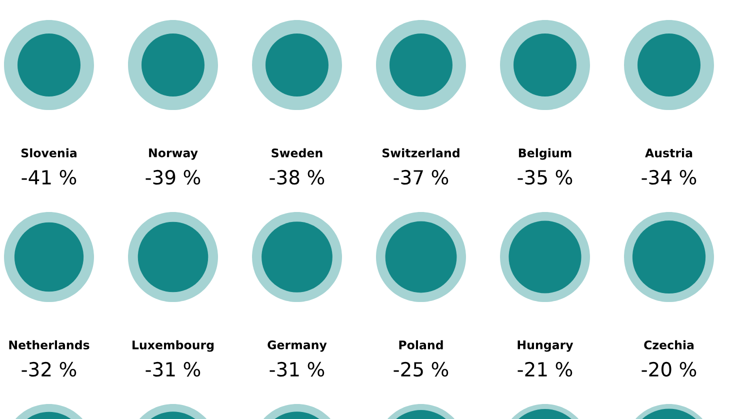  Describe the element at coordinates (669, 369) in the screenshot. I see `data-label: -20 %` at that location.